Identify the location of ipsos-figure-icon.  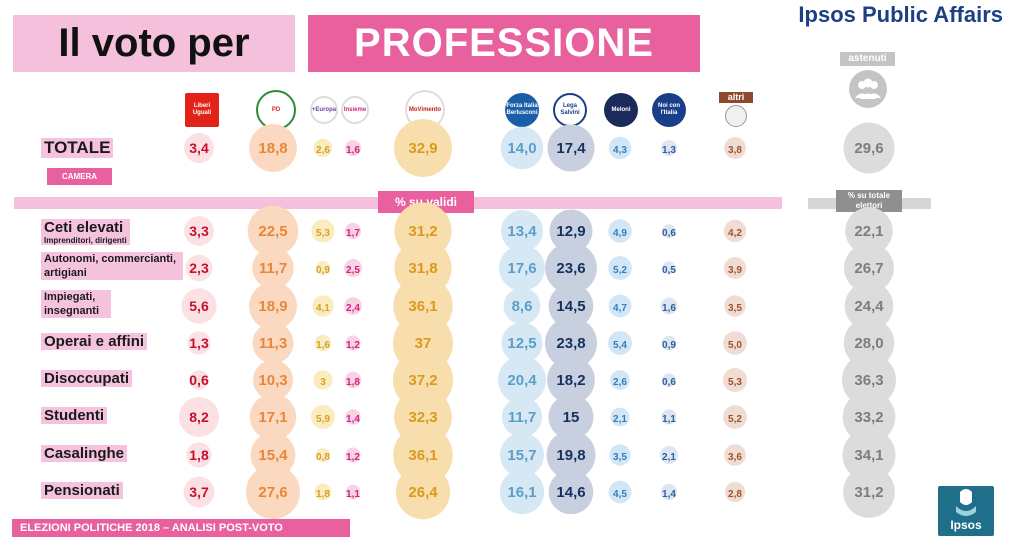
(966, 502).